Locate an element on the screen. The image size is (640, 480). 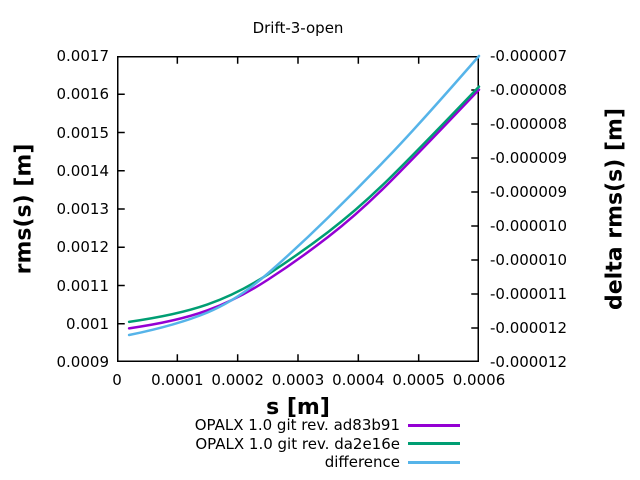
y-right-tick-label: -0.000007 is located at coordinates (528, 56).